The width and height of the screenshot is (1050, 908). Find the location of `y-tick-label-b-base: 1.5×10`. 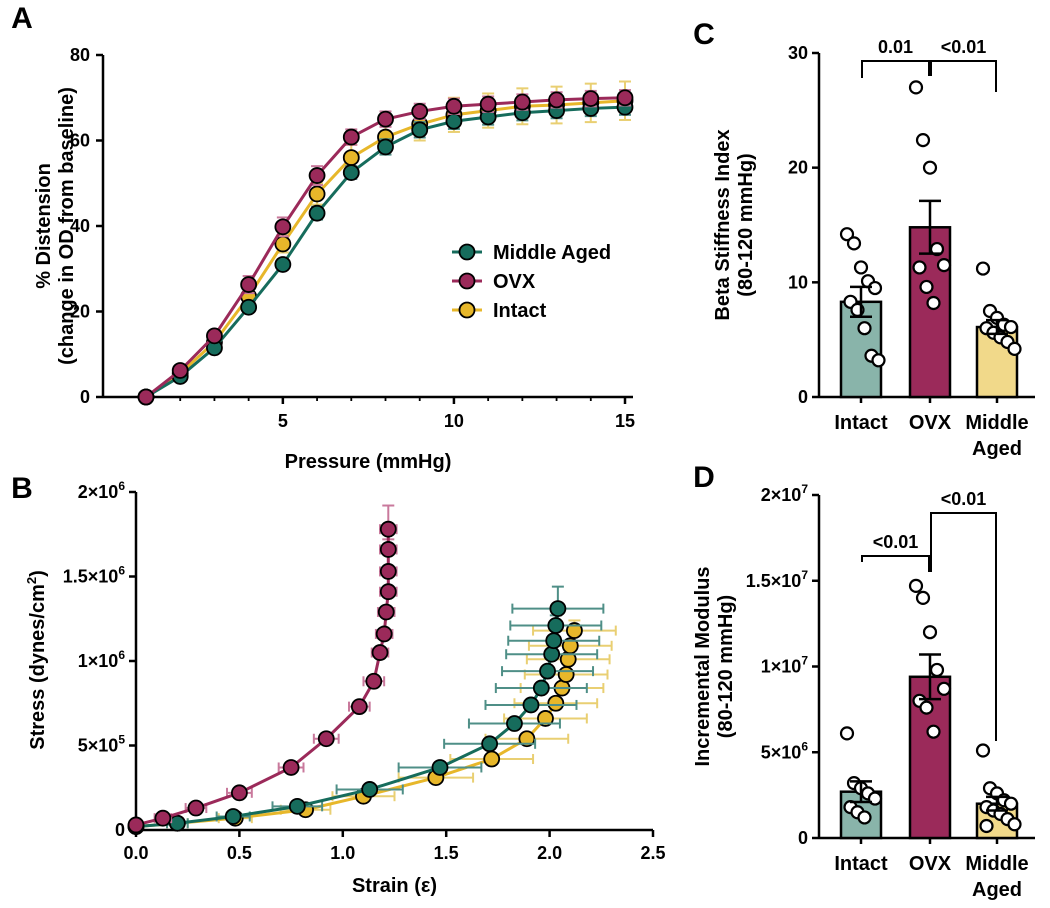

y-tick-label-b-base: 1.5×10 is located at coordinates (91, 577).